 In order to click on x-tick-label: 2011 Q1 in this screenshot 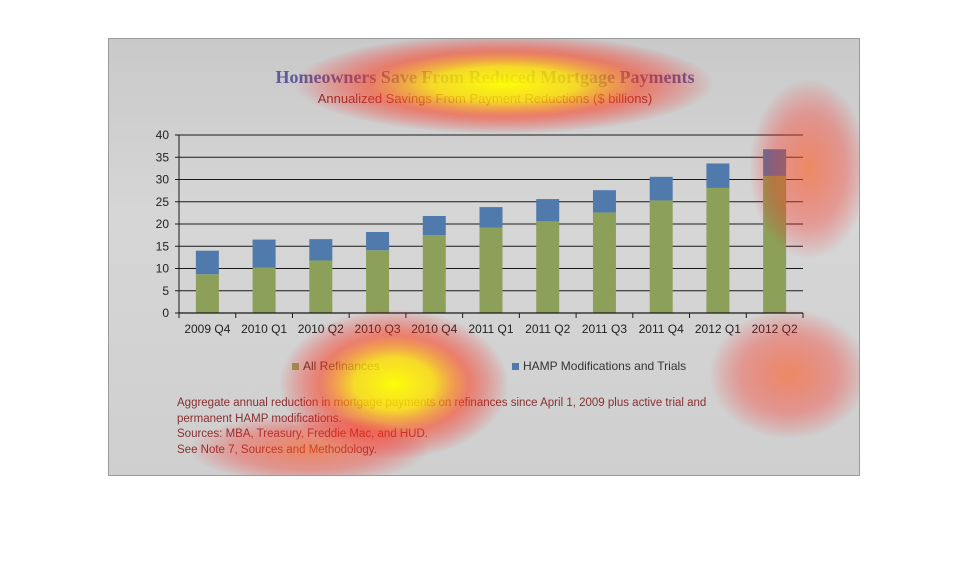, I will do `click(490, 329)`.